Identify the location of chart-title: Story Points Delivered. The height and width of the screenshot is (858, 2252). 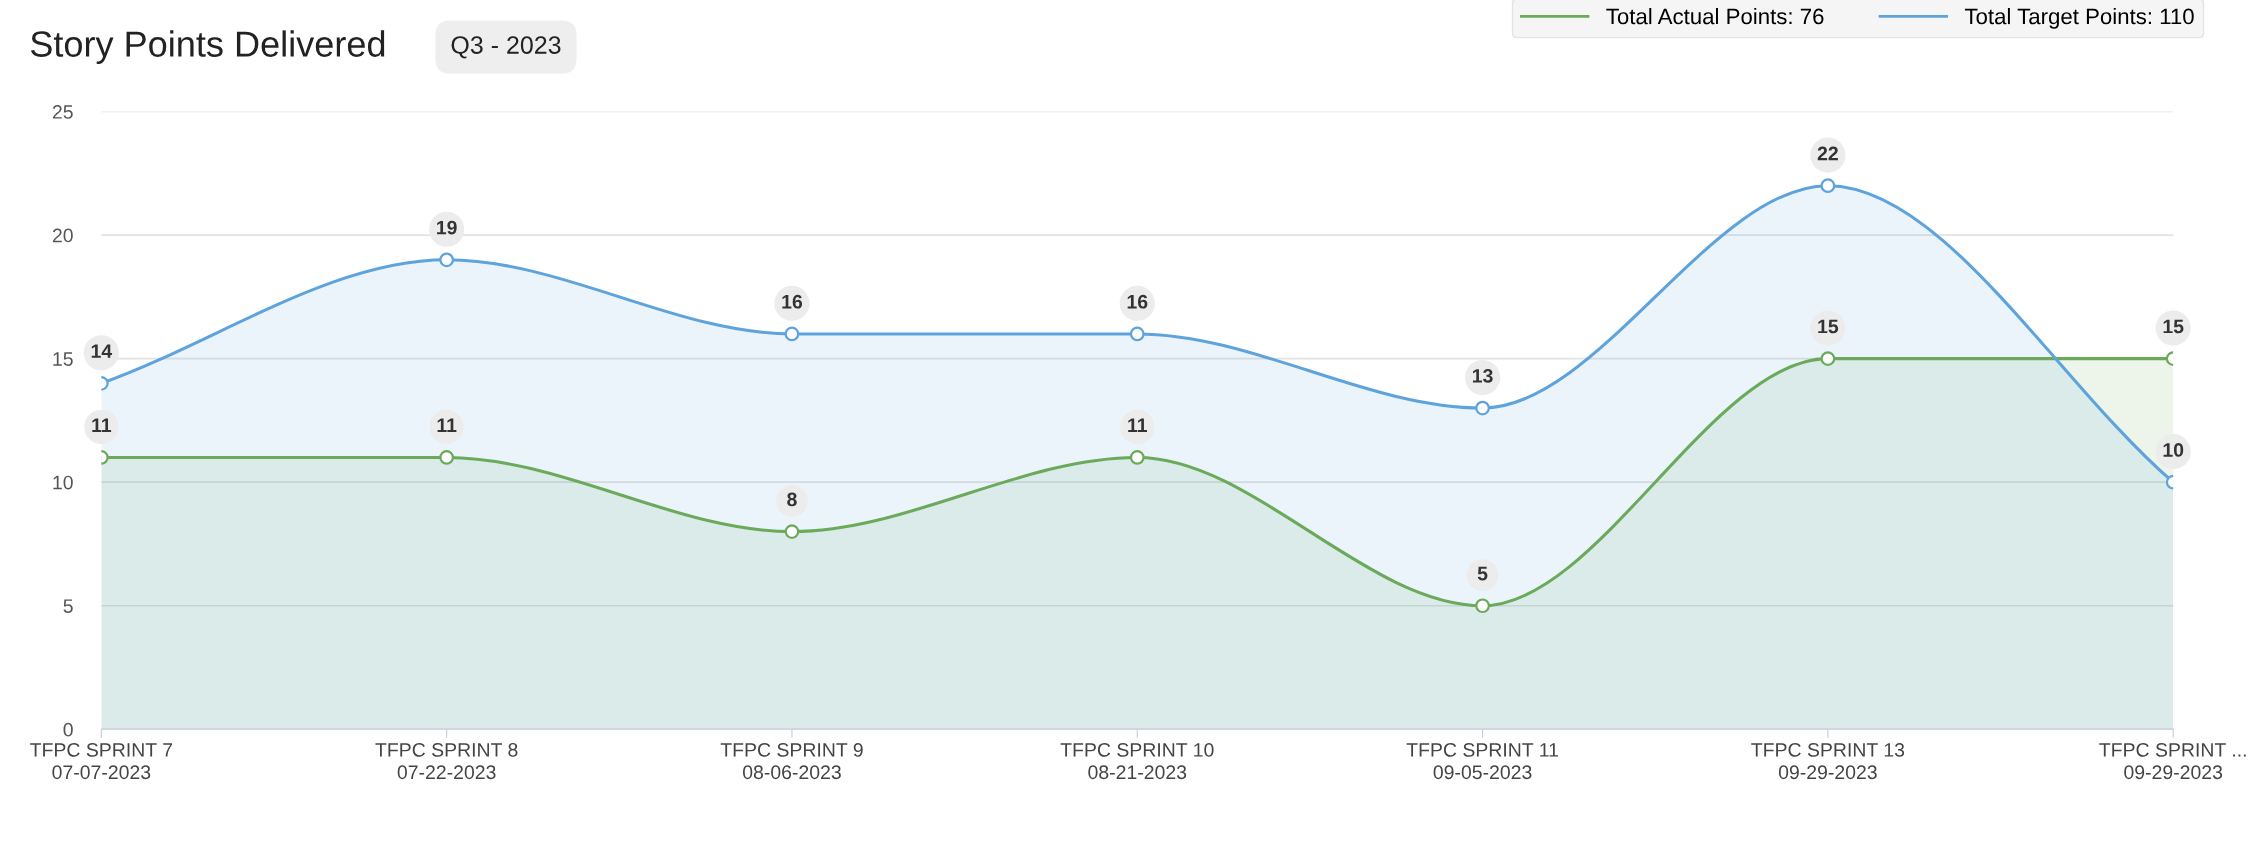
(207, 47).